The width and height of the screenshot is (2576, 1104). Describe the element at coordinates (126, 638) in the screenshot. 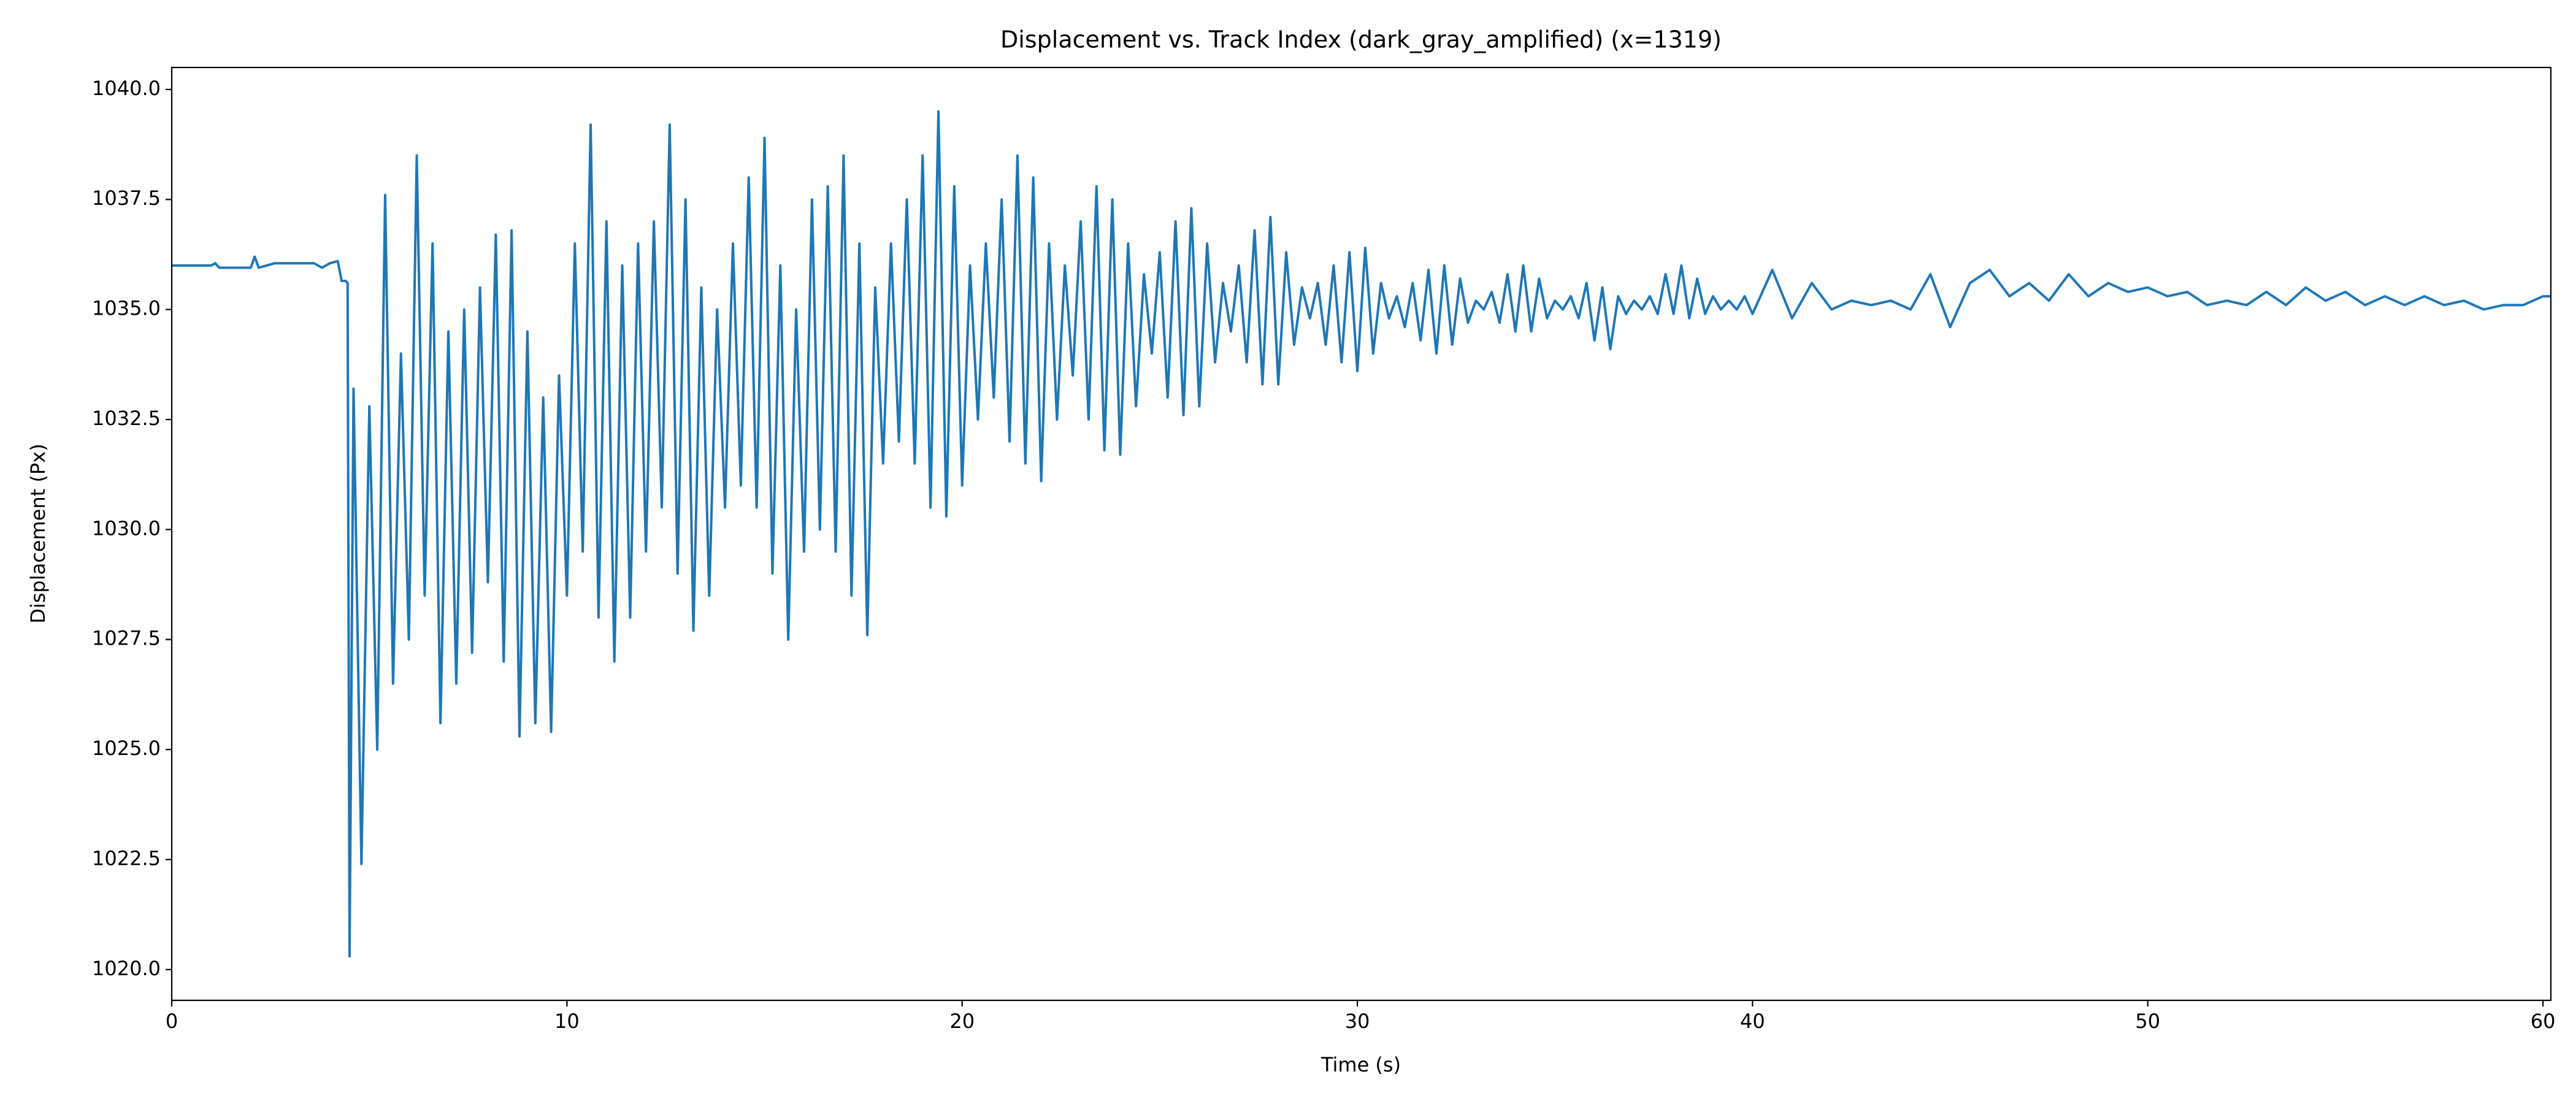

I see `y-tick-label: 1027.5` at that location.